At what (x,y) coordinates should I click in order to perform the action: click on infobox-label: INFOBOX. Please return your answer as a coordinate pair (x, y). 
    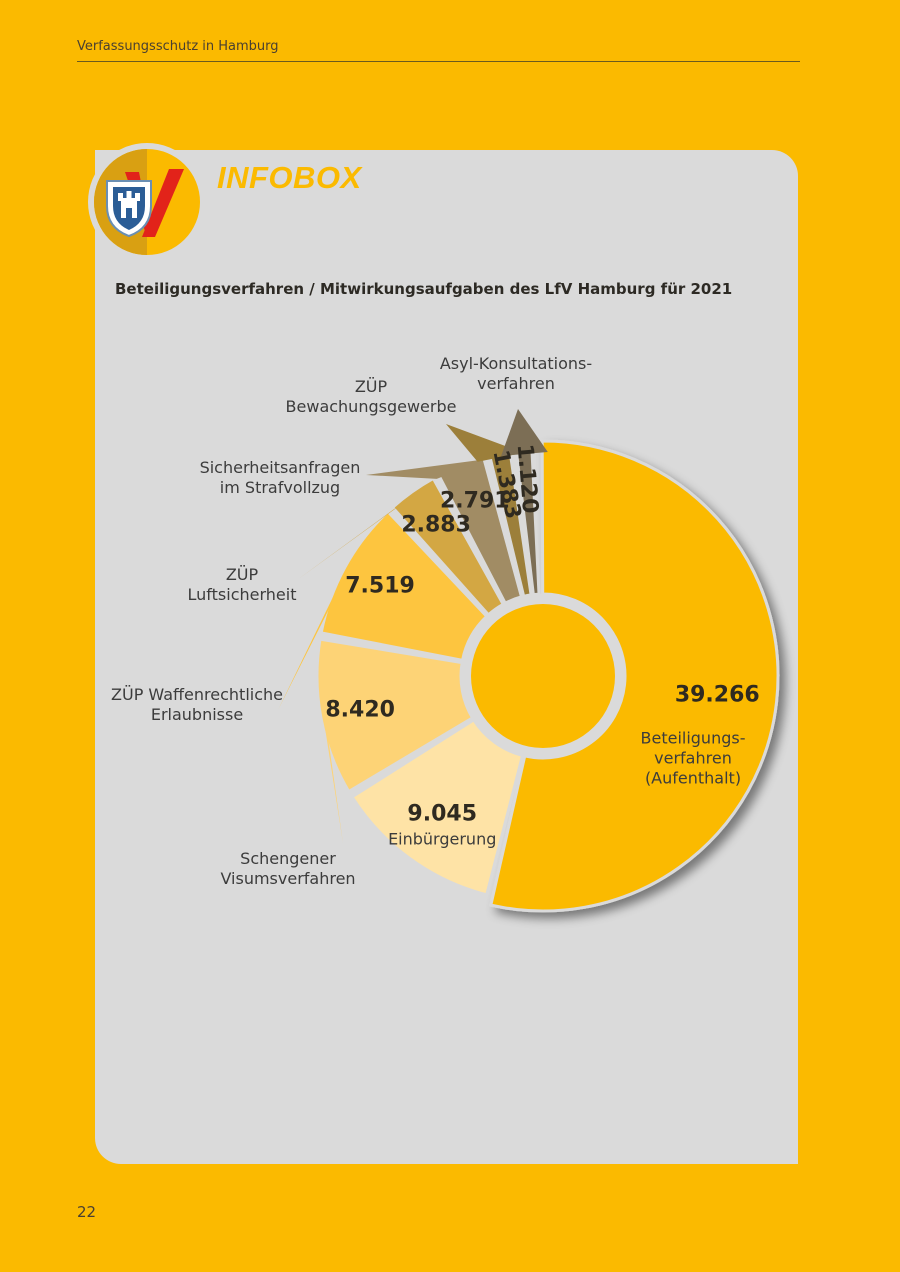
    Looking at the image, I should click on (289, 177).